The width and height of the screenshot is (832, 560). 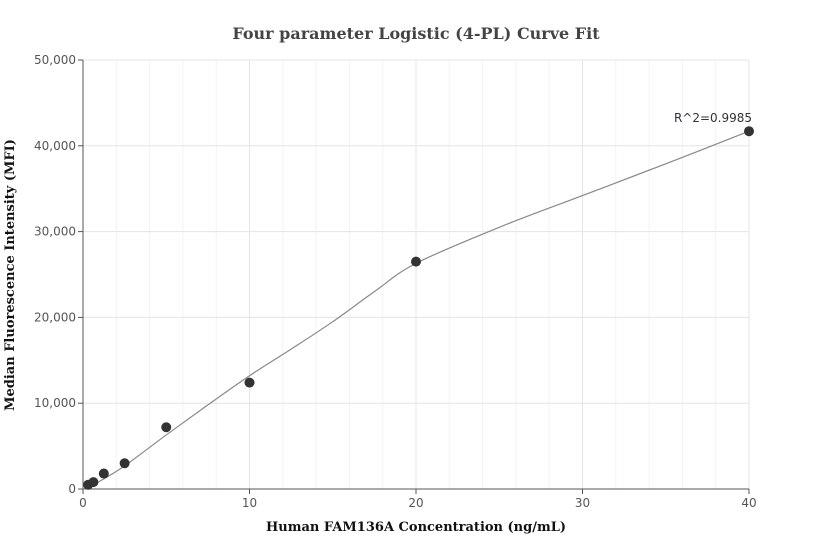 I want to click on chart-title: Four parameter Logistic (4-PL) Curve Fit, so click(x=416, y=33).